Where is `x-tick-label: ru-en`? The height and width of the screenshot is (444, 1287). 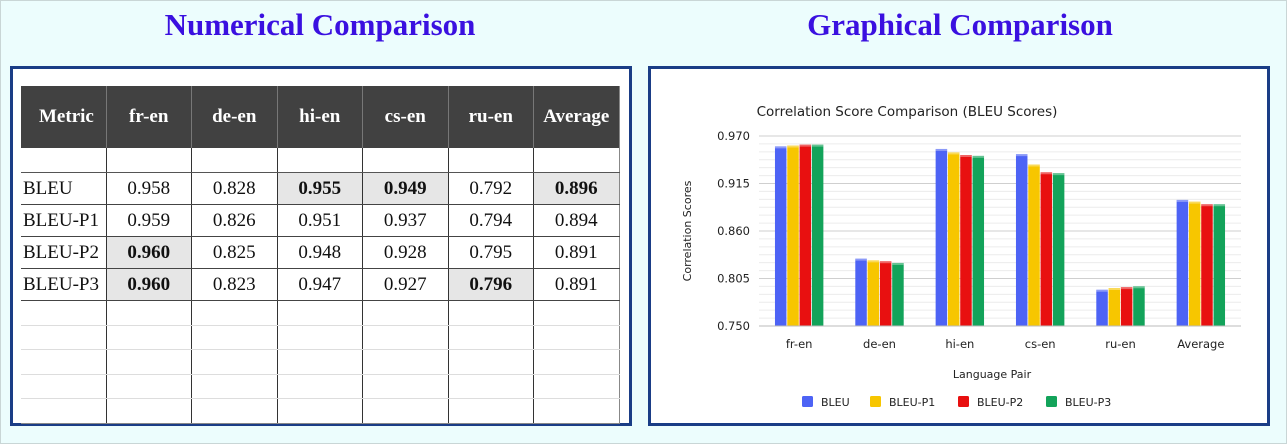
x-tick-label: ru-en is located at coordinates (1120, 344).